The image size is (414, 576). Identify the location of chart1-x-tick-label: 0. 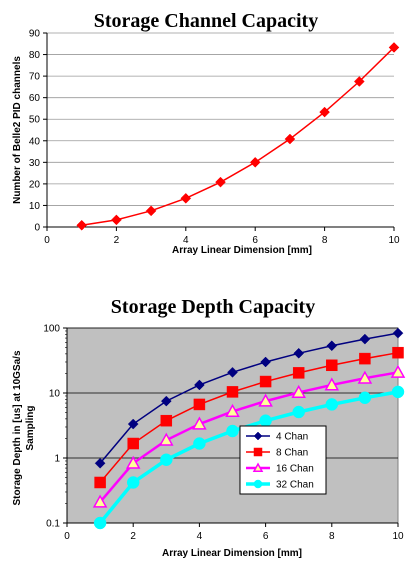
(47, 240).